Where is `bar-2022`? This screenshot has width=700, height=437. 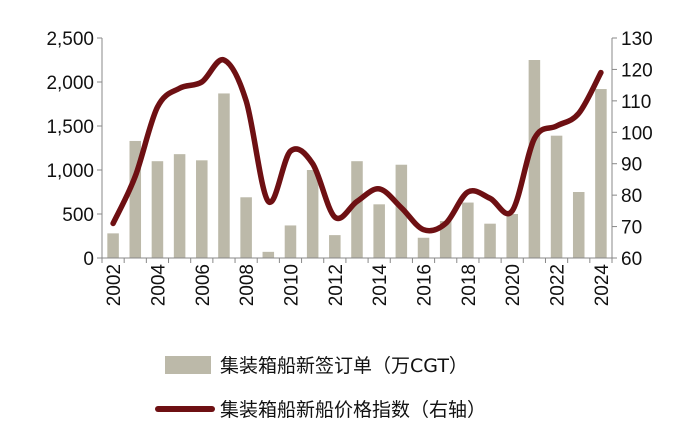
bar-2022 is located at coordinates (556, 196).